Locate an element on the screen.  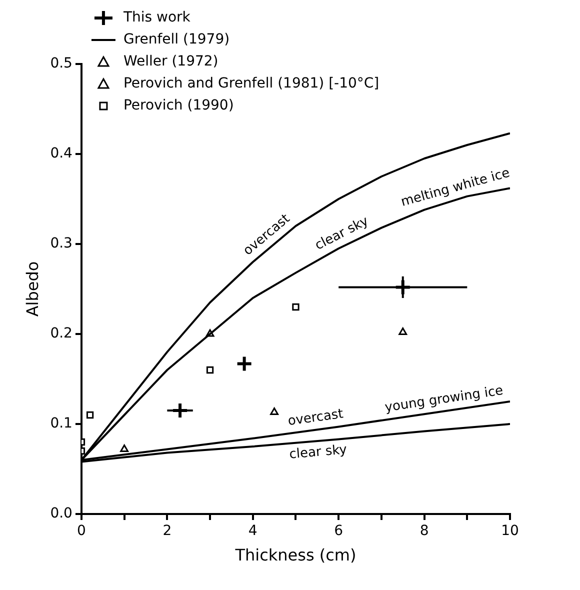
y-axis-title: Albedo is located at coordinates (32, 289).